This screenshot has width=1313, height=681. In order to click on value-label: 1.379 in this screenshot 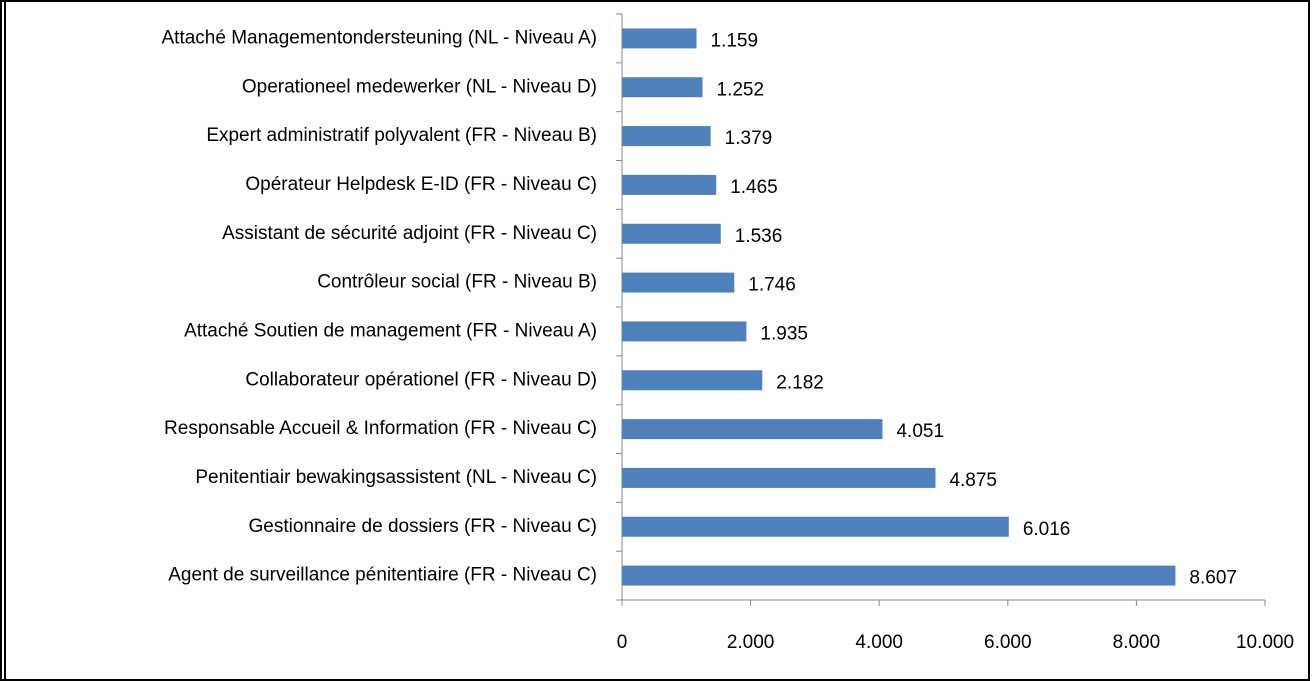, I will do `click(749, 138)`.